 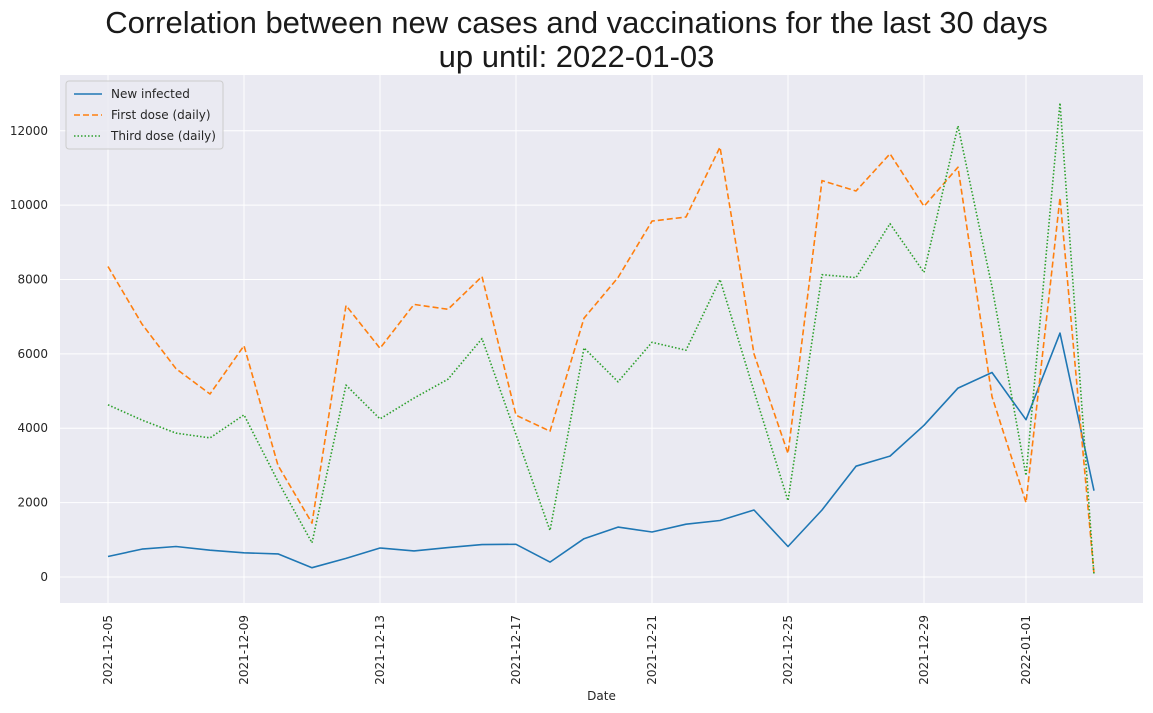 What do you see at coordinates (576, 56) in the screenshot?
I see `chart-title-line2: up until: 2022-01-03` at bounding box center [576, 56].